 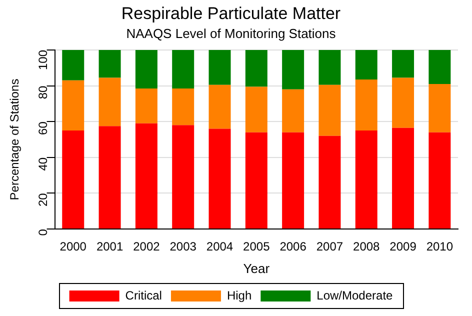 I want to click on x-tick-label: 2000, so click(x=73, y=247).